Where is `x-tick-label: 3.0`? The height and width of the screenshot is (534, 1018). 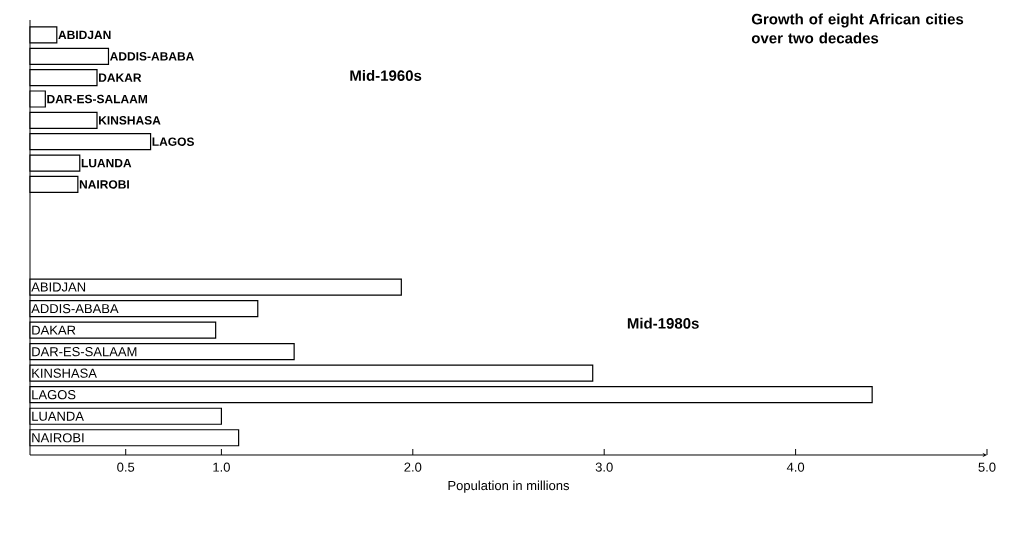 x-tick-label: 3.0 is located at coordinates (604, 467).